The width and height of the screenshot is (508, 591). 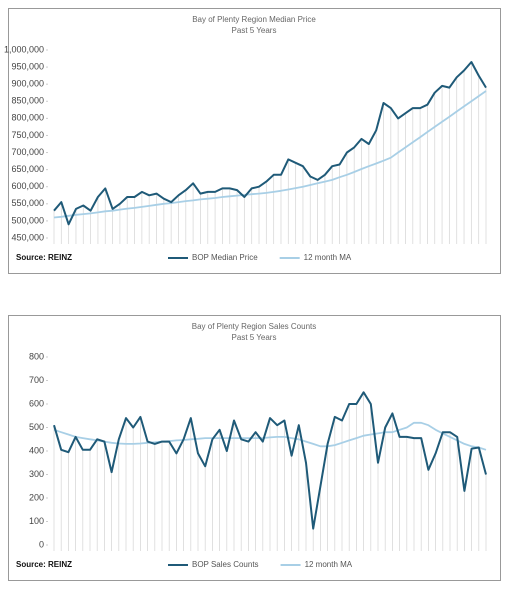 I want to click on y-tick-label: 500, so click(x=36, y=427).